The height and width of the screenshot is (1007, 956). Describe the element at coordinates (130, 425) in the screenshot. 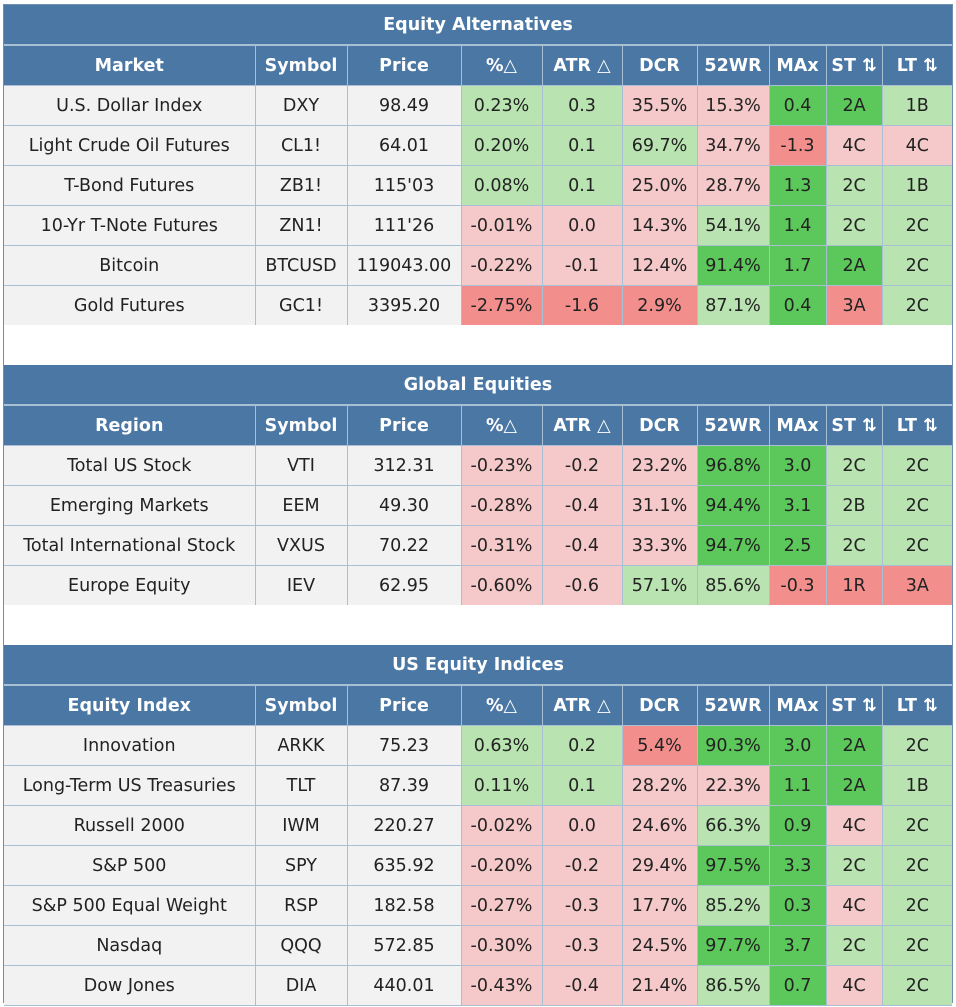

I see `header-col-market: Region` at that location.